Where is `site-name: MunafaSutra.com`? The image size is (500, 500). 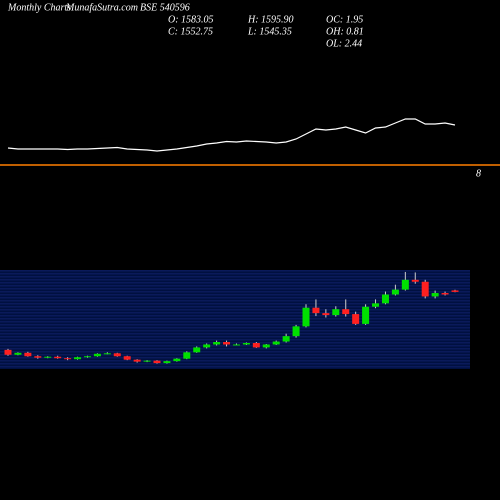
site-name: MunafaSutra.com is located at coordinates (101, 7).